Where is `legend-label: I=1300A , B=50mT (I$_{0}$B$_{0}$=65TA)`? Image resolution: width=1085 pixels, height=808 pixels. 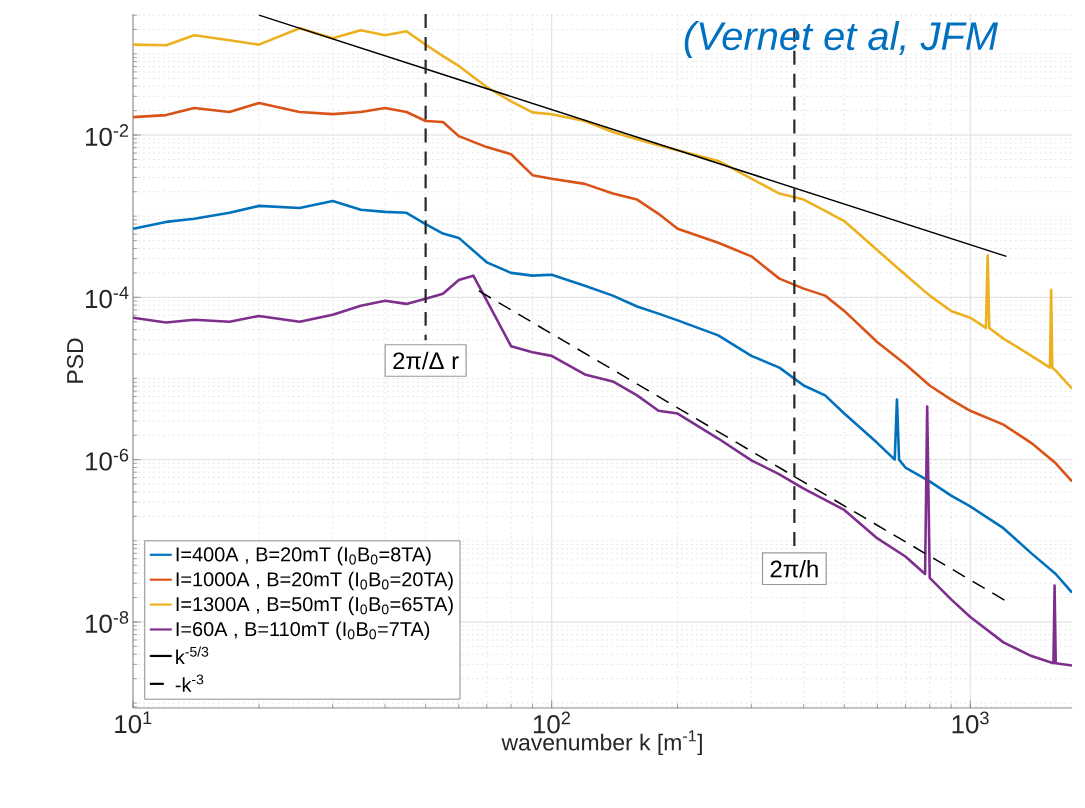 legend-label: I=1300A , B=50mT (I$_{0}$B$_{0}$=65TA) is located at coordinates (314, 606).